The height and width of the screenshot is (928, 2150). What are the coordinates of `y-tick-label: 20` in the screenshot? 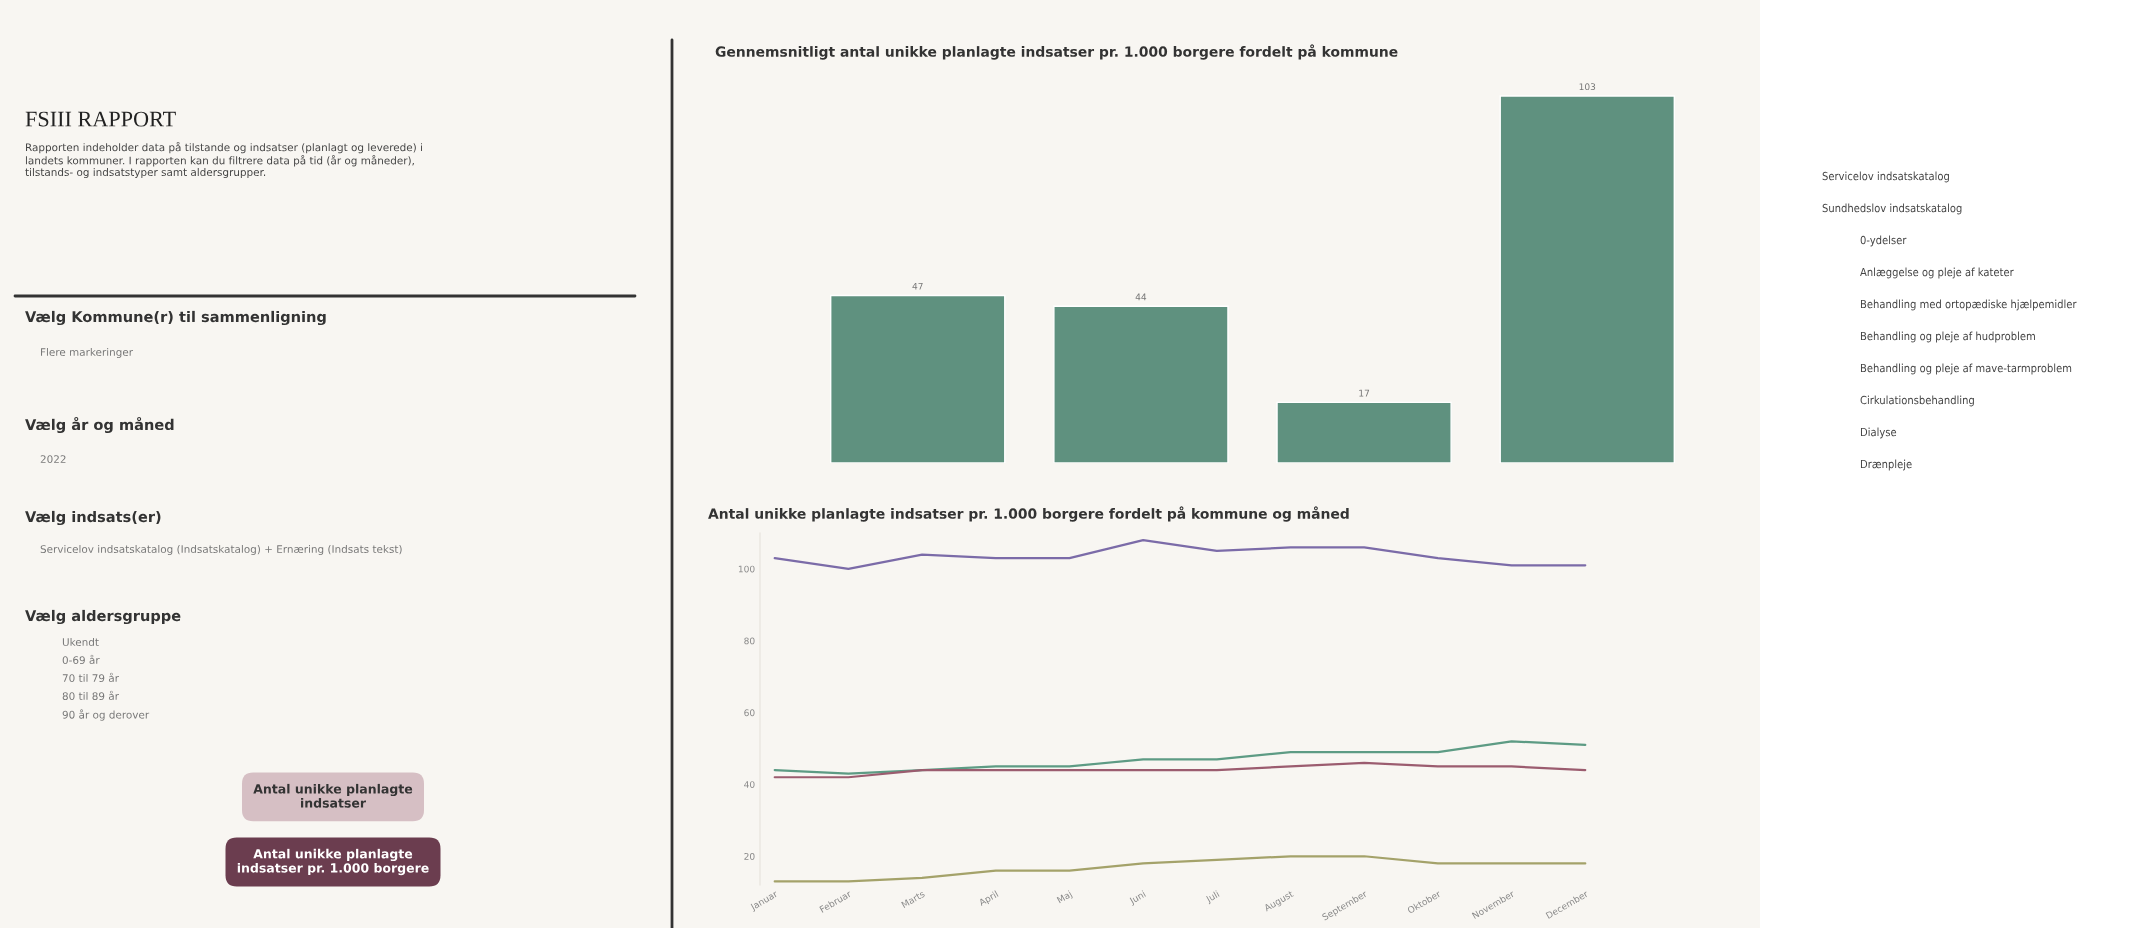 It's located at (749, 856).